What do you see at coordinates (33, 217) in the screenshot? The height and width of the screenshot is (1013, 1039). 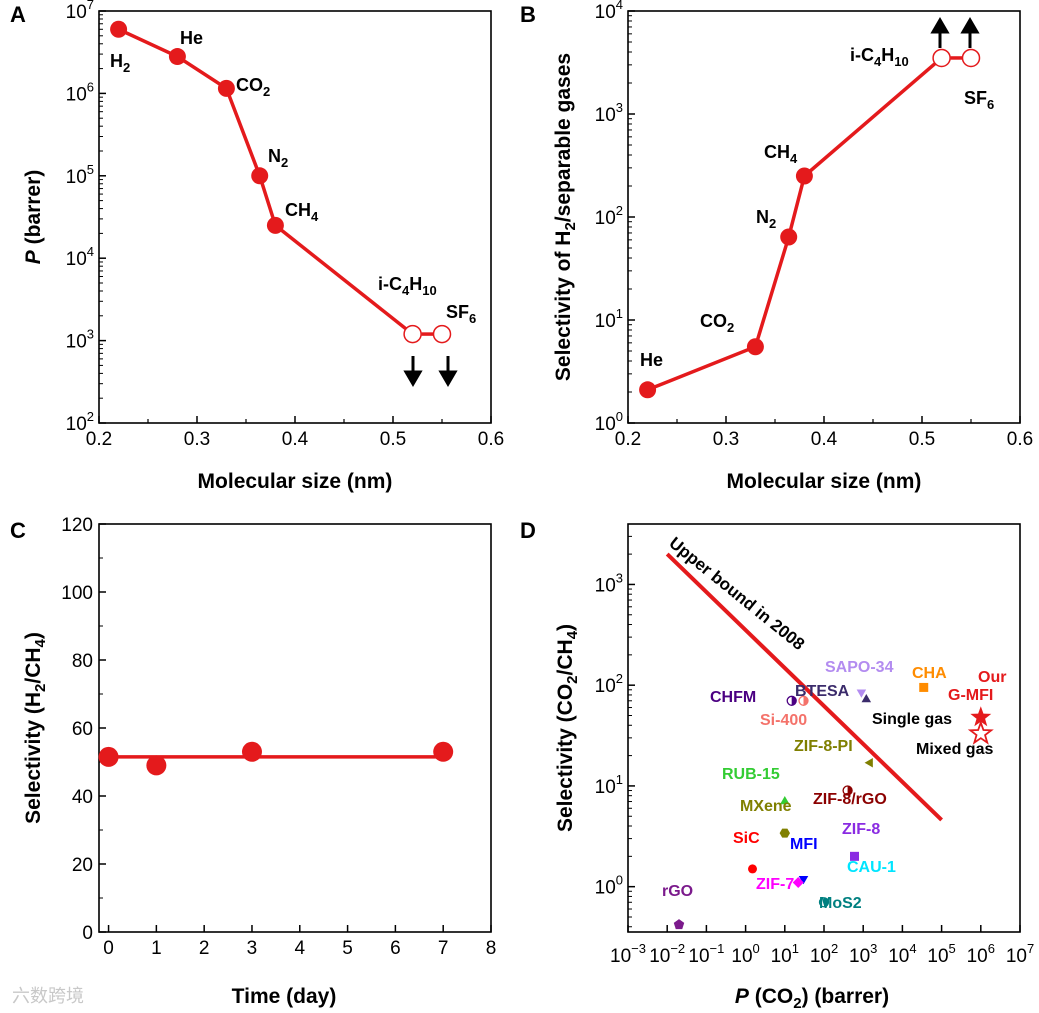 I see `panel-a-y-title: P (barrer)` at bounding box center [33, 217].